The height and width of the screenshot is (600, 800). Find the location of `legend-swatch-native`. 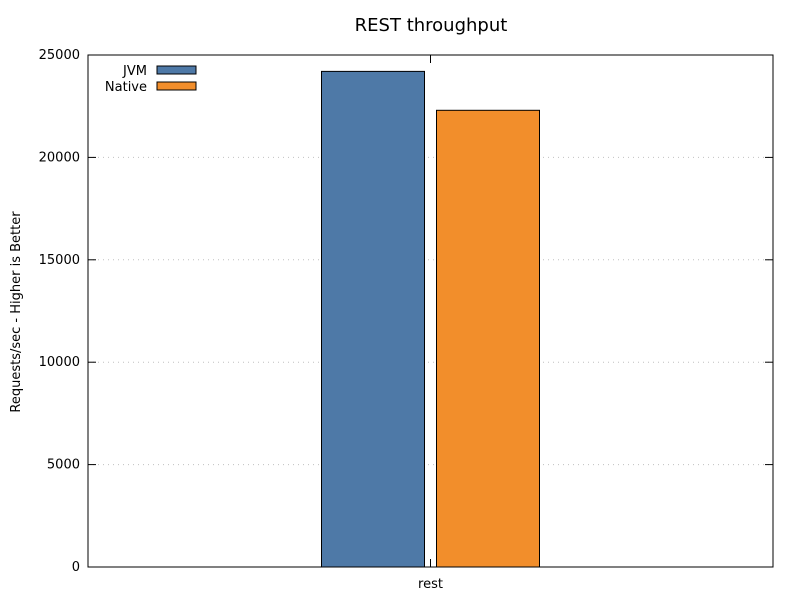

legend-swatch-native is located at coordinates (176, 86).